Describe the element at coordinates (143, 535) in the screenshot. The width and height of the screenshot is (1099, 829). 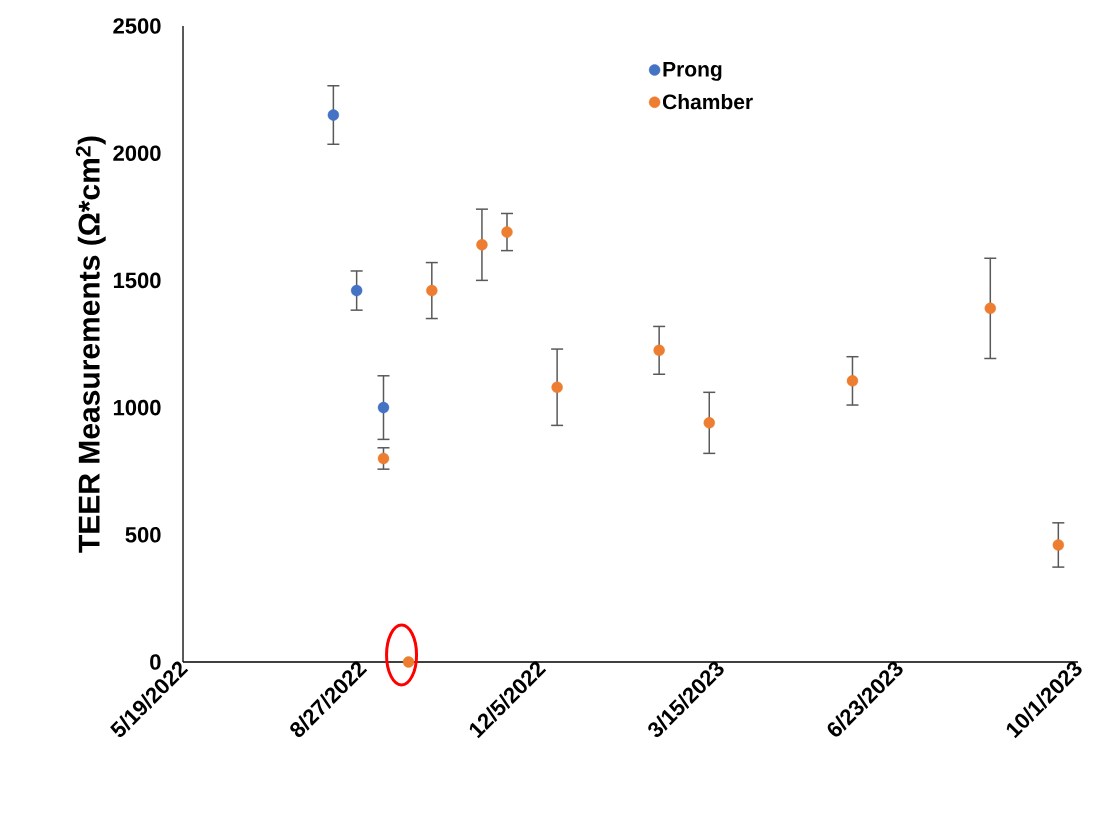
I see `y-tick-label: 500` at that location.